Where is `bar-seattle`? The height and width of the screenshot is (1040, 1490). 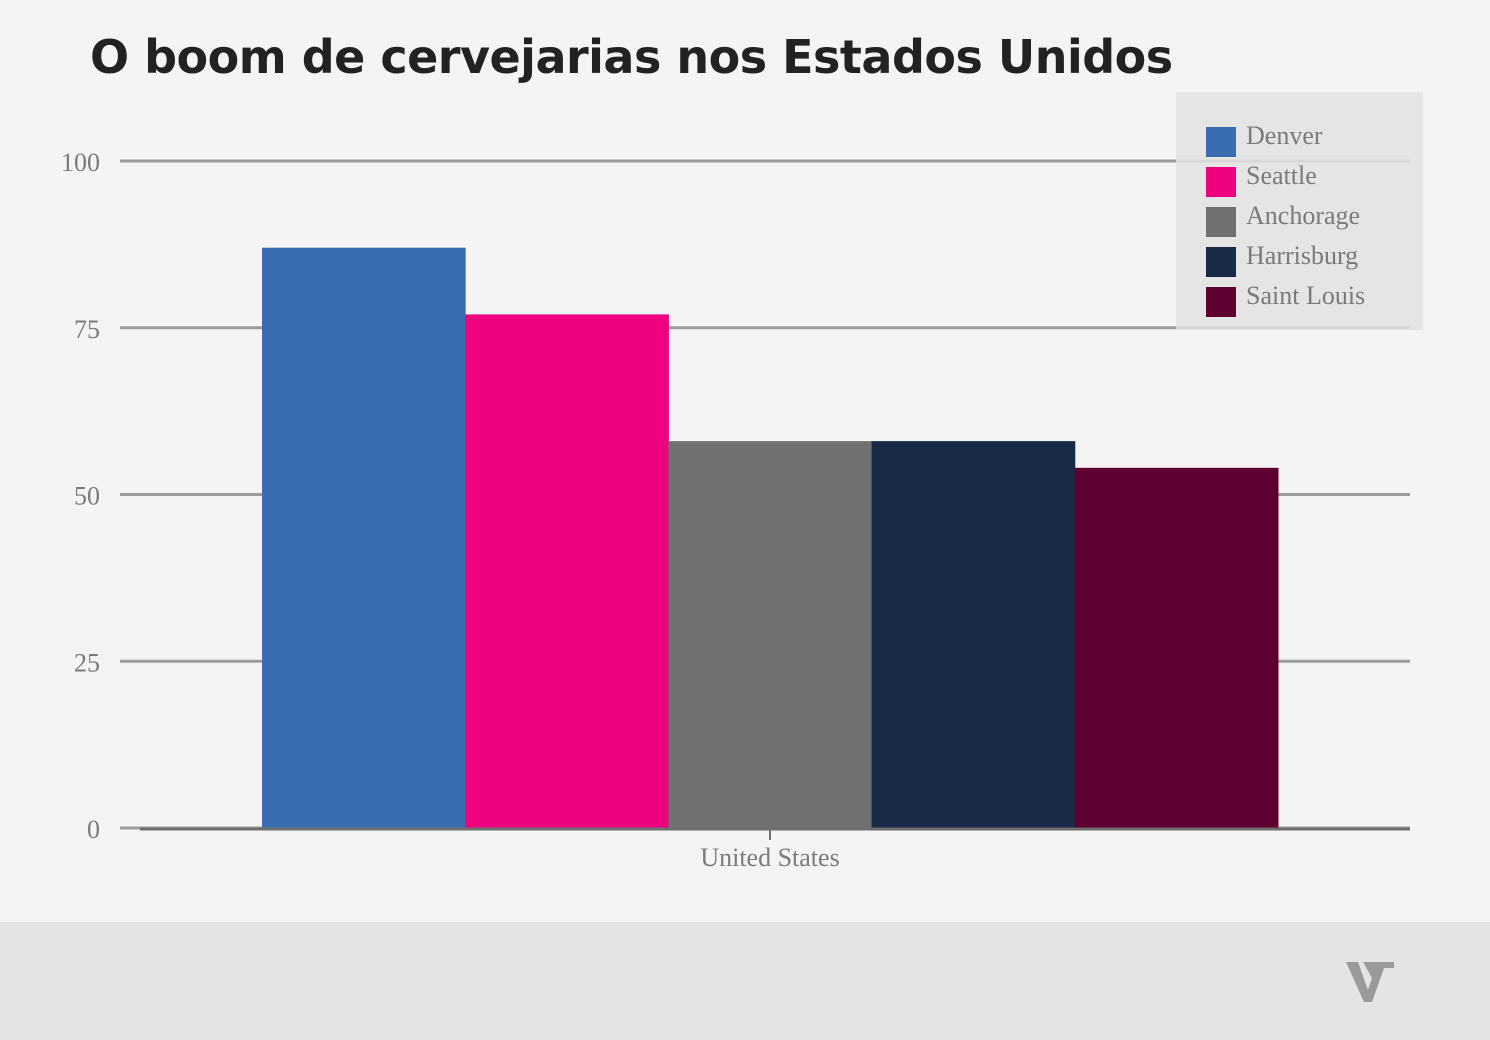 bar-seattle is located at coordinates (567, 571).